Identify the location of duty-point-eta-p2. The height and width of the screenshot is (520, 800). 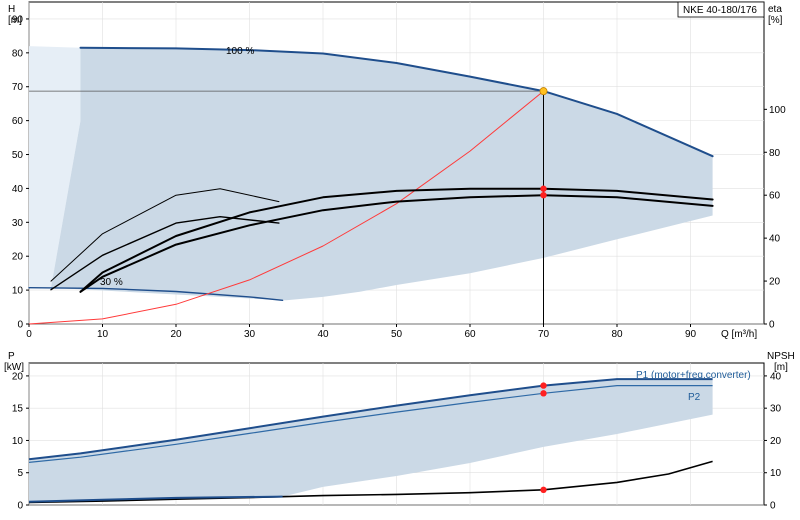
(543, 195).